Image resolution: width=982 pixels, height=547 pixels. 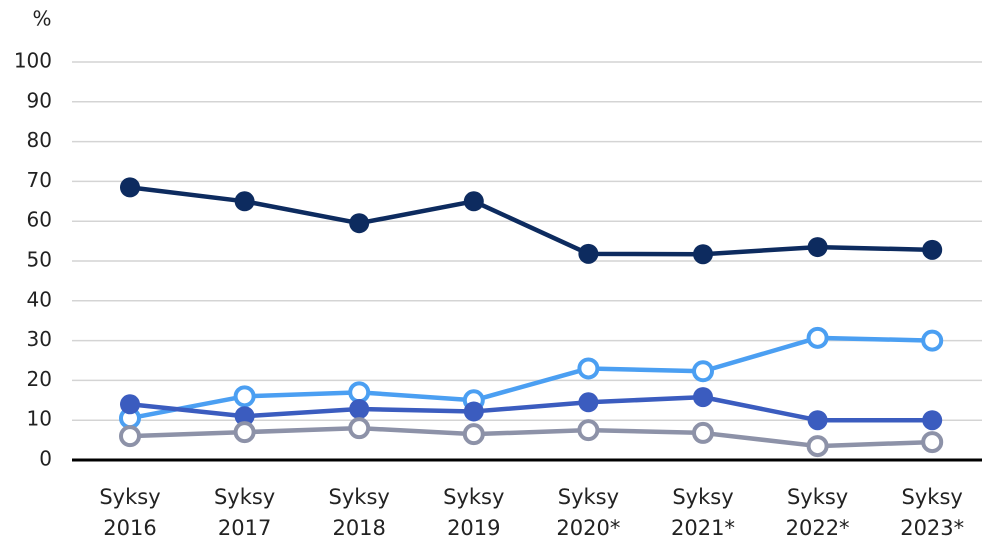 I want to click on y-tick-label: 20, so click(x=39, y=379).